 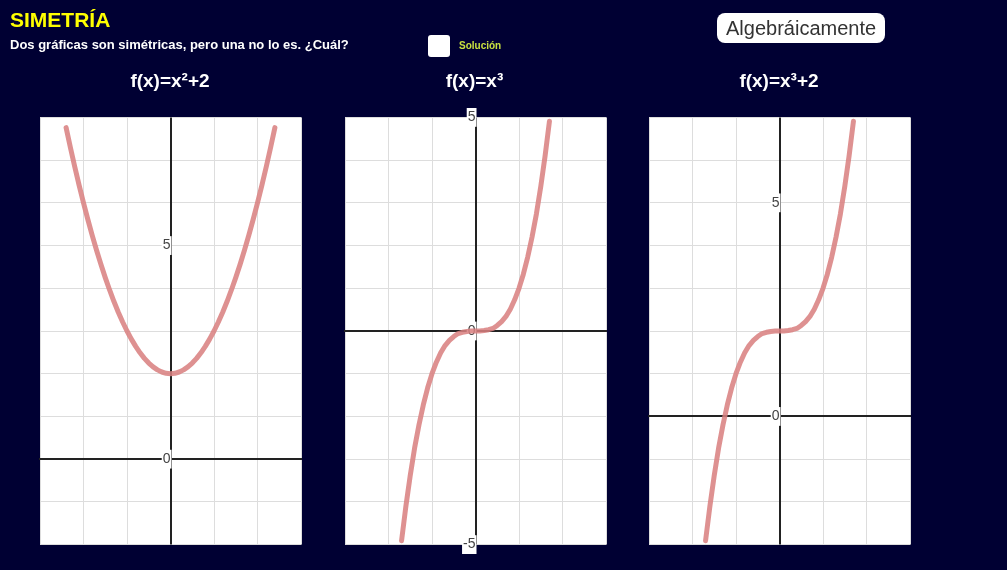 What do you see at coordinates (170, 81) in the screenshot?
I see `chart-title: f(x)=x²+2` at bounding box center [170, 81].